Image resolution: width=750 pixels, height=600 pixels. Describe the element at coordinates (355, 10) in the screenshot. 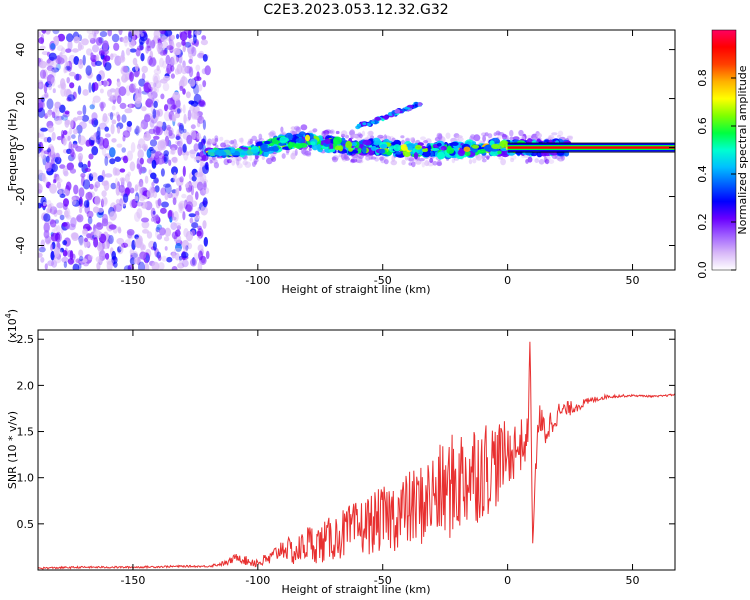

I see `chart-title: C2E3.2023.053.12.32.G32` at that location.